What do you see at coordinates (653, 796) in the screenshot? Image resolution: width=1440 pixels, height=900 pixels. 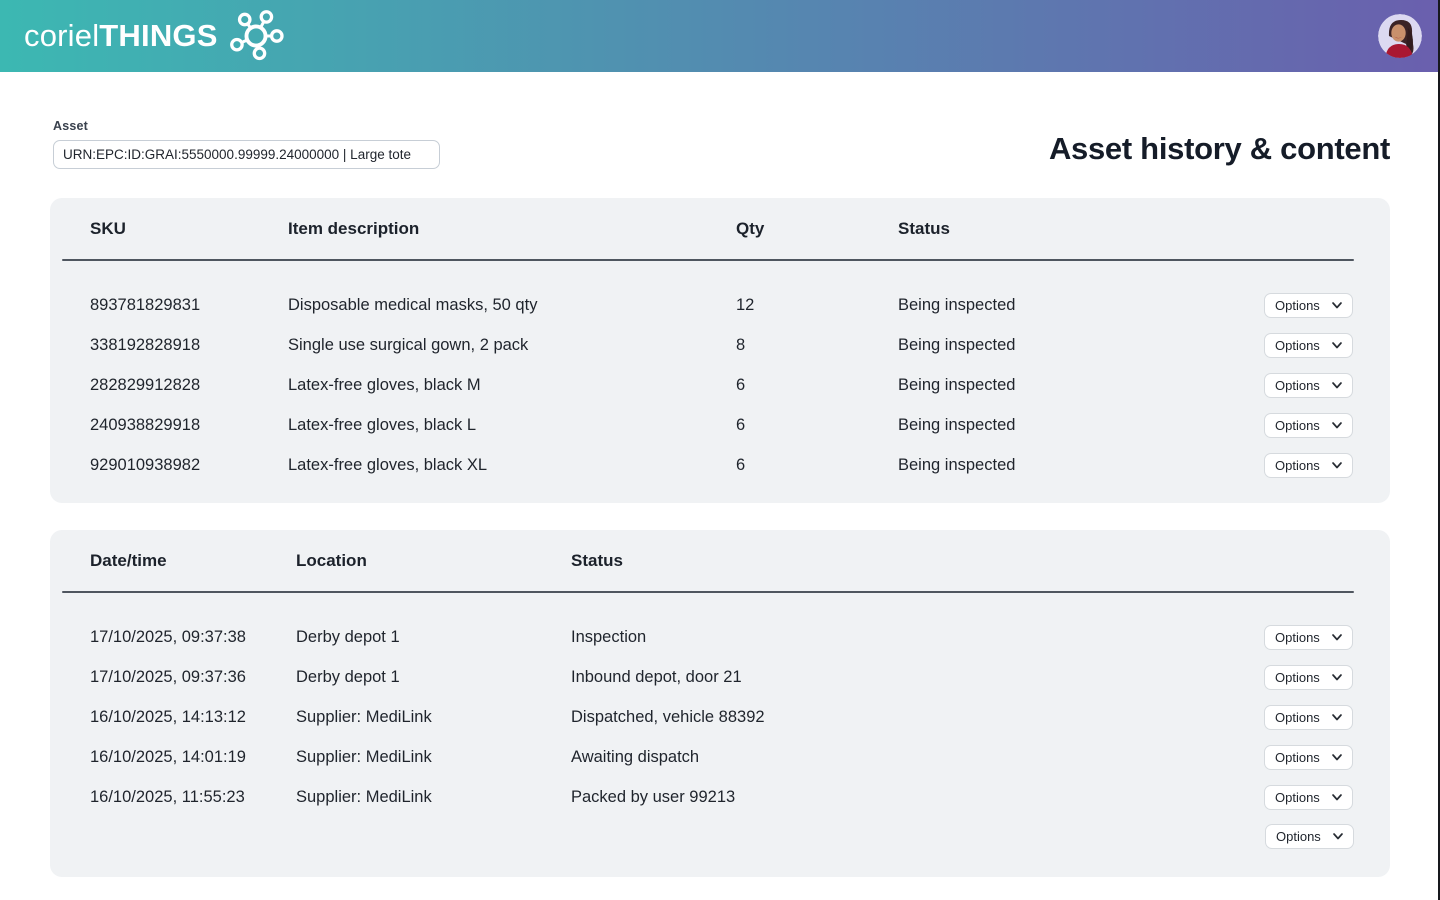 I see `status-cell: Packed by user 99213` at bounding box center [653, 796].